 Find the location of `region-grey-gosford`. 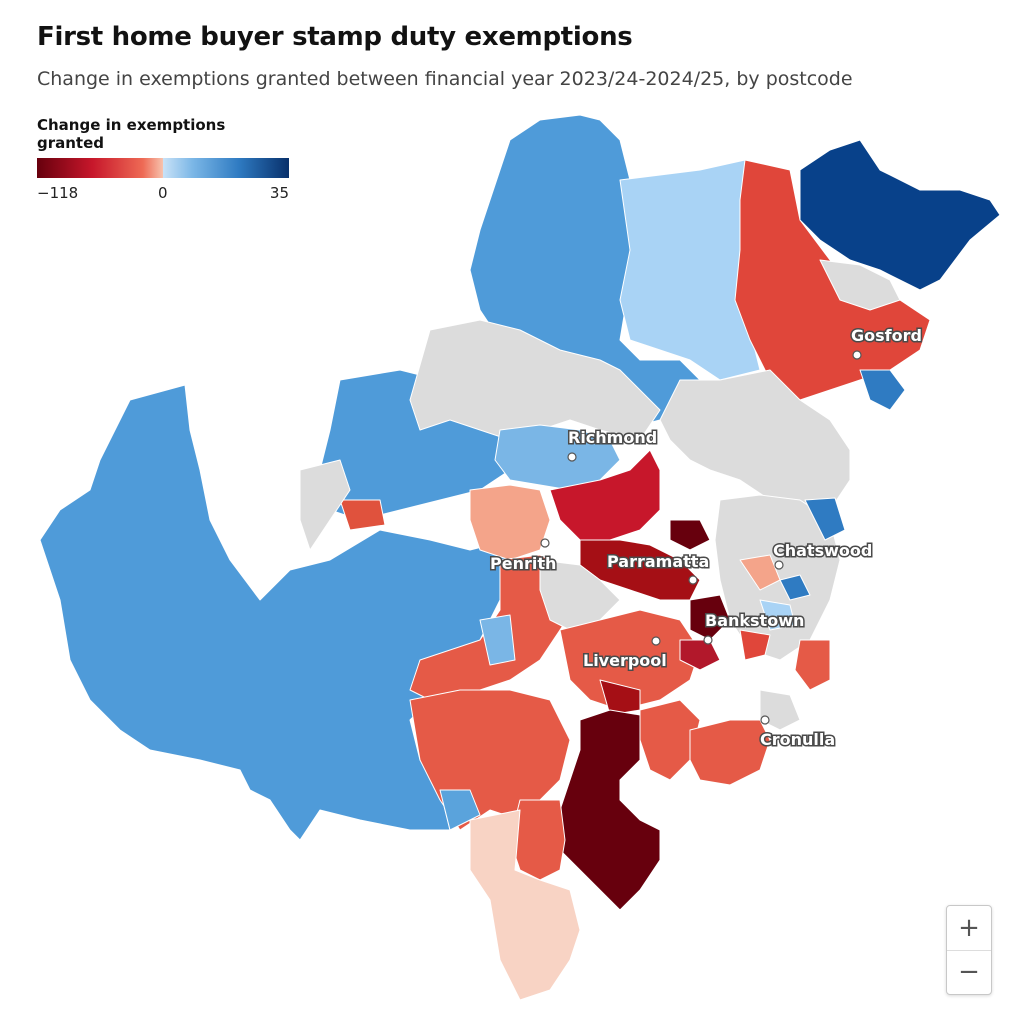

region-grey-gosford is located at coordinates (860, 285).